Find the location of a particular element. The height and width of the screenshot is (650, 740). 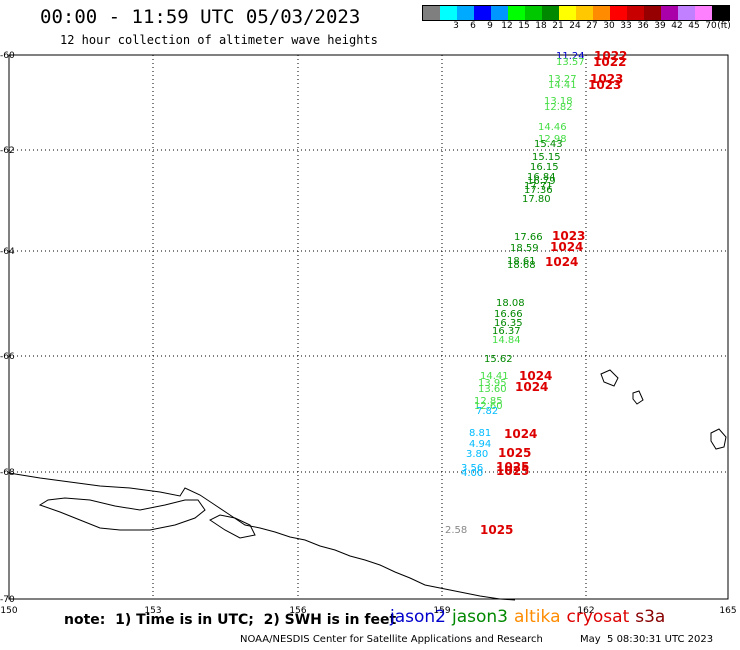

longitude-label: 156 is located at coordinates (297, 611).